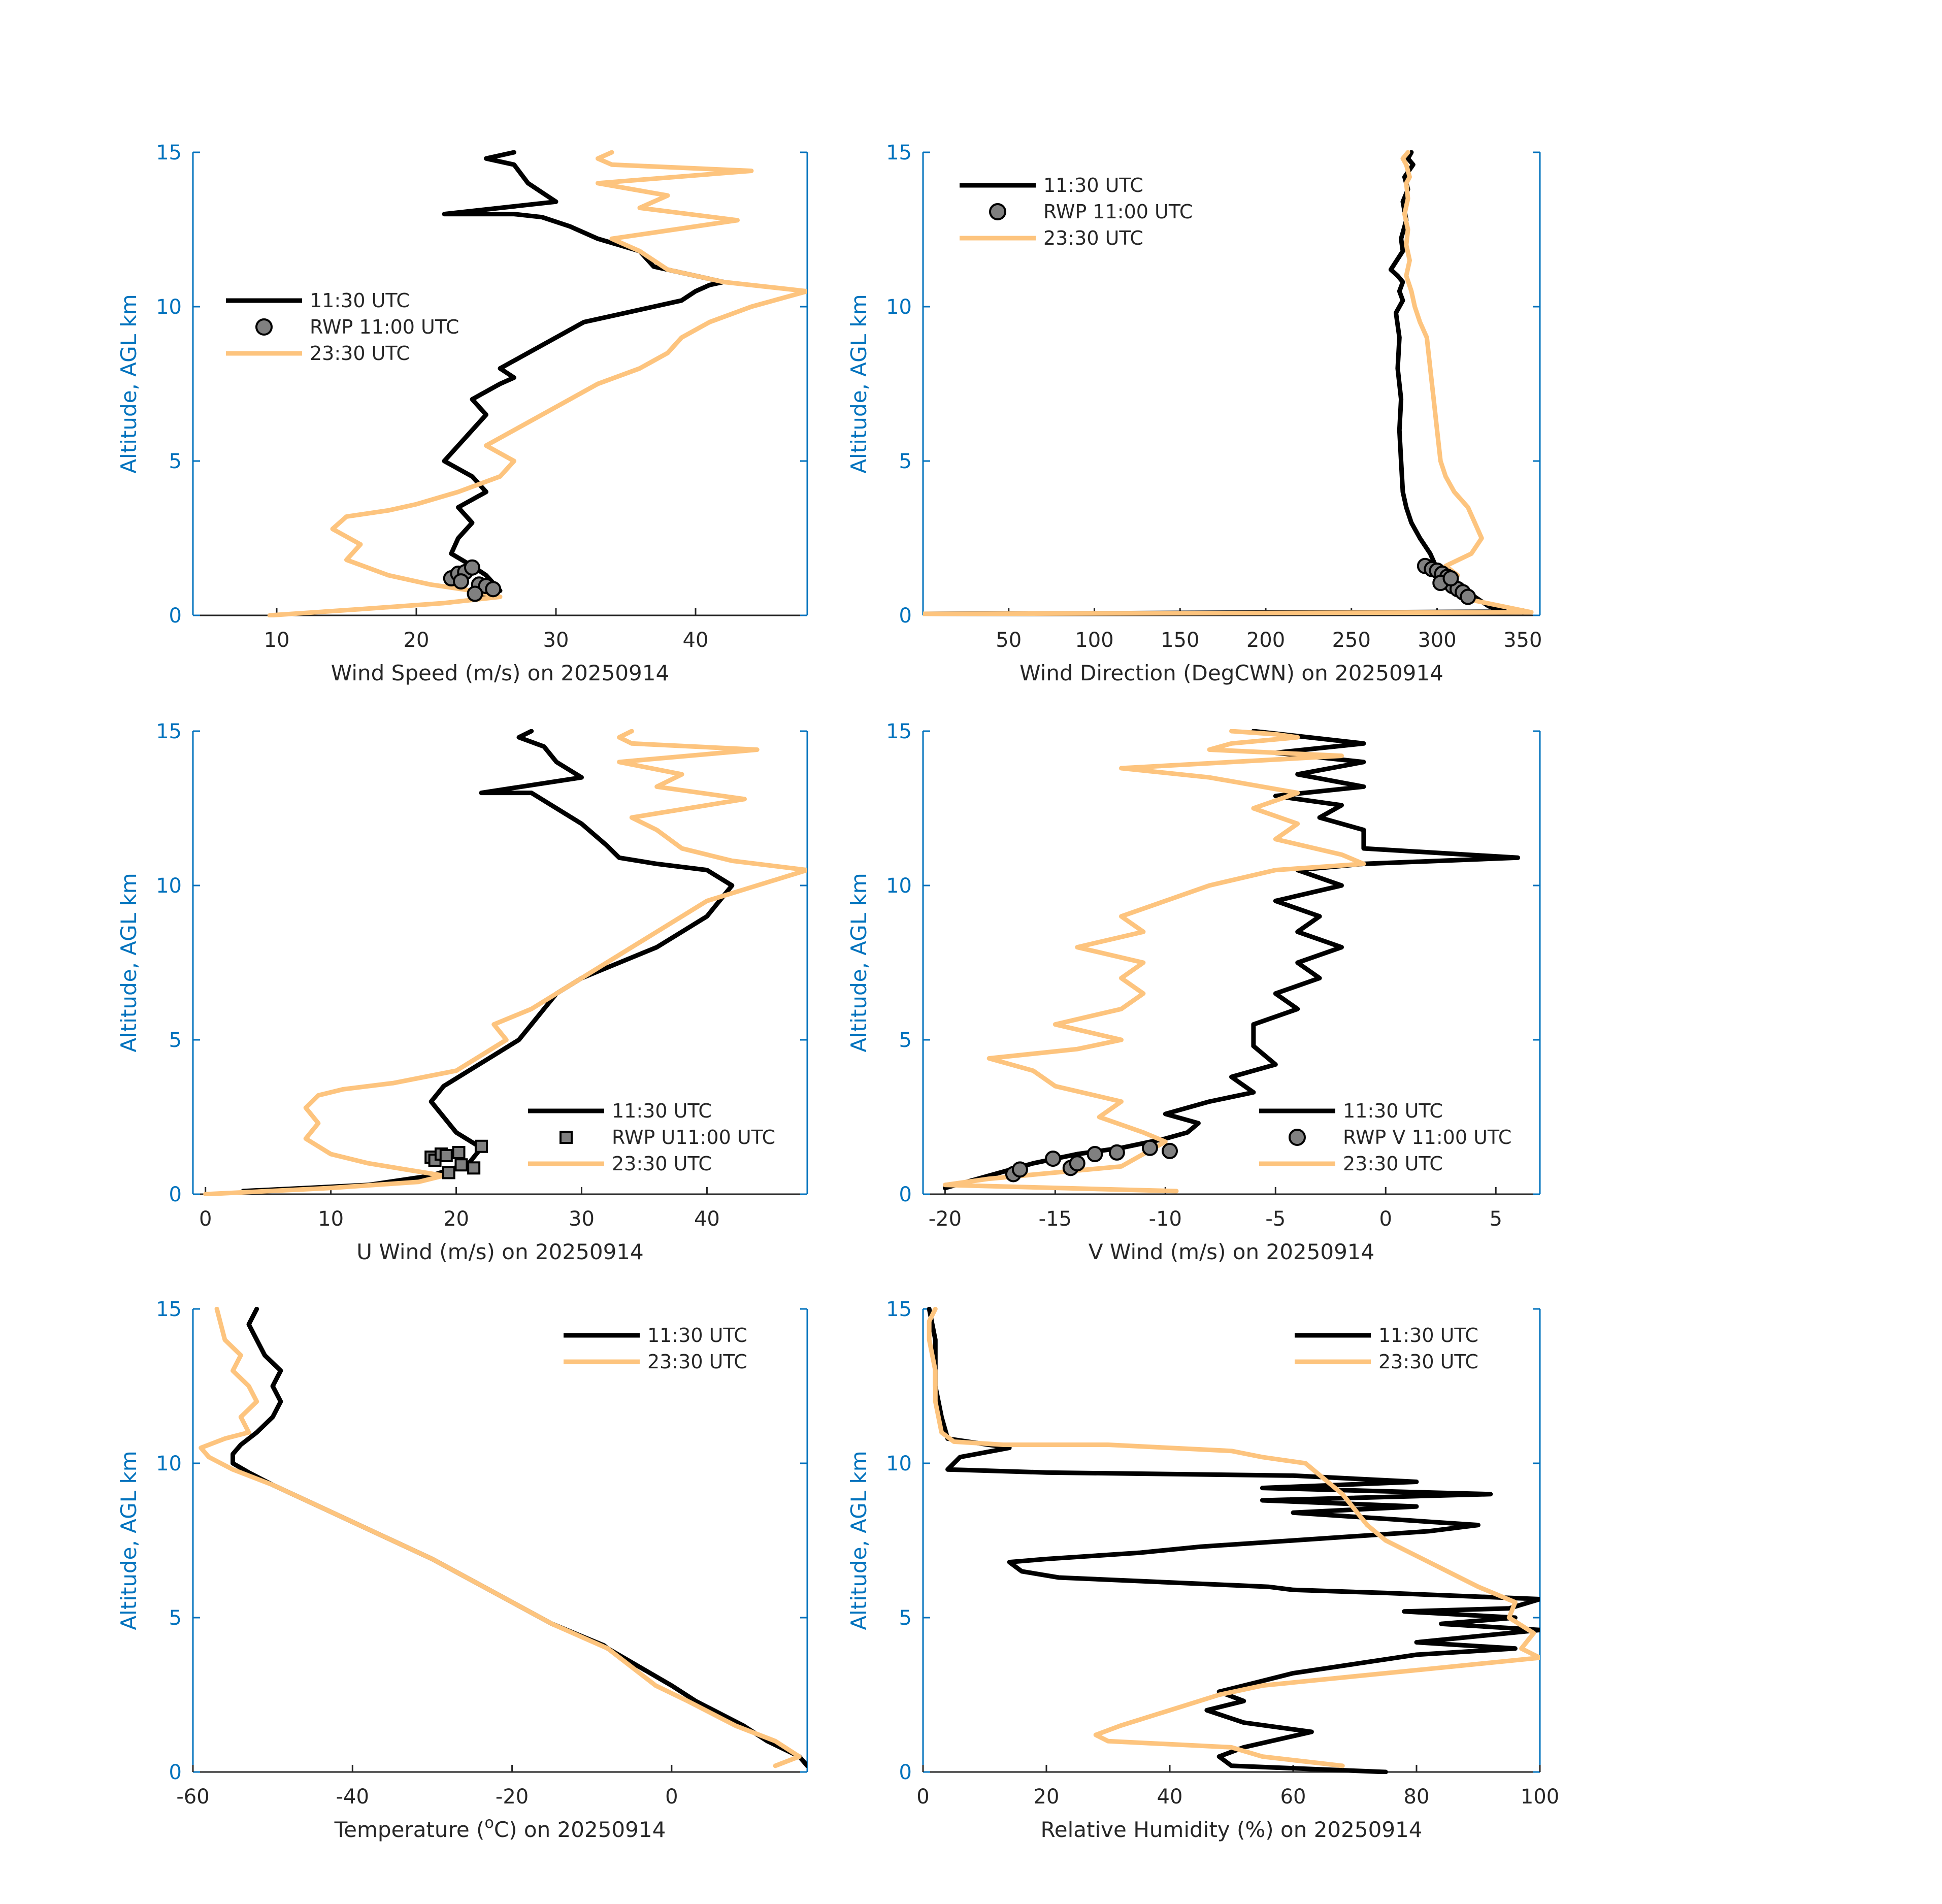 The width and height of the screenshot is (1942, 1904). What do you see at coordinates (1180, 641) in the screenshot?
I see `x-tick-label: 150` at bounding box center [1180, 641].